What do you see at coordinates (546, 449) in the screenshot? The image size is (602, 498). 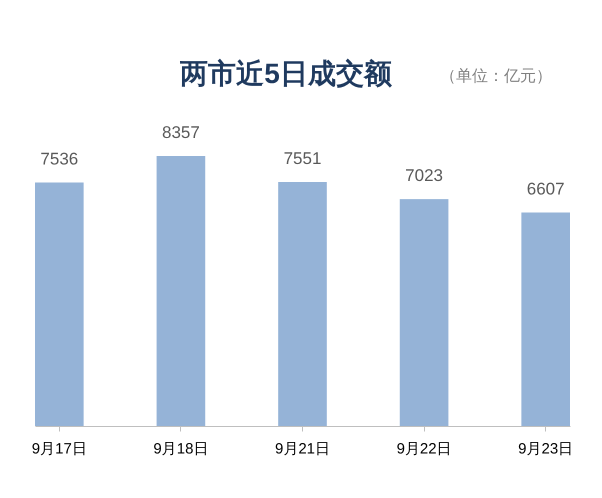 I see `x-tick-label: 9月23日` at bounding box center [546, 449].